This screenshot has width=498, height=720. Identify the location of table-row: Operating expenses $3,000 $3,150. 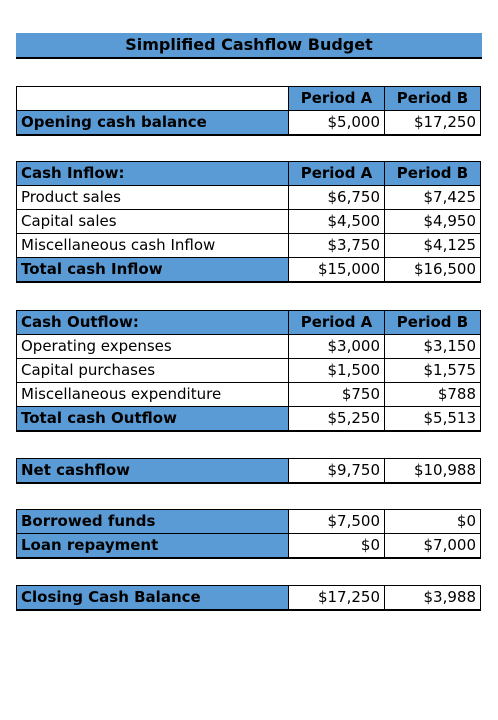
(248, 346).